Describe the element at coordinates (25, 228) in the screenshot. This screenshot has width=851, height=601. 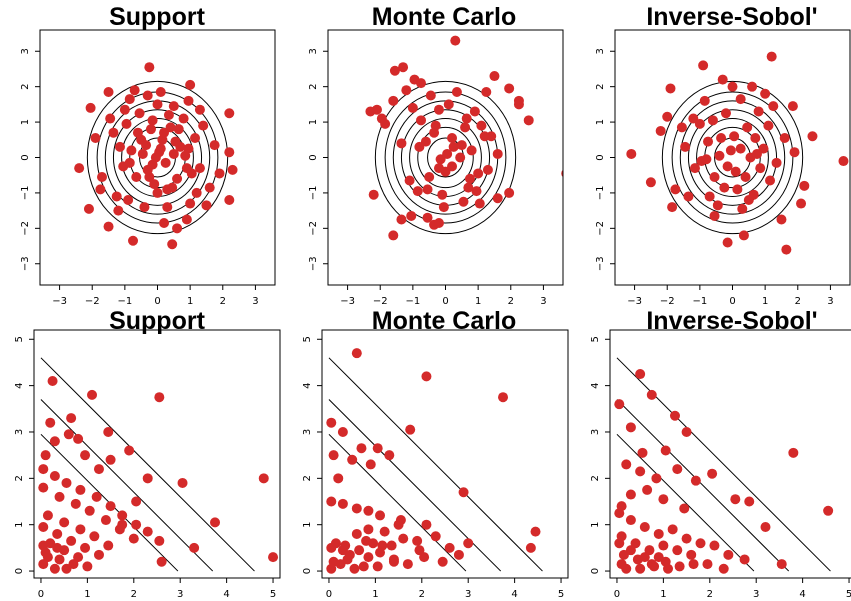
I see `y-tick-label: −2` at that location.